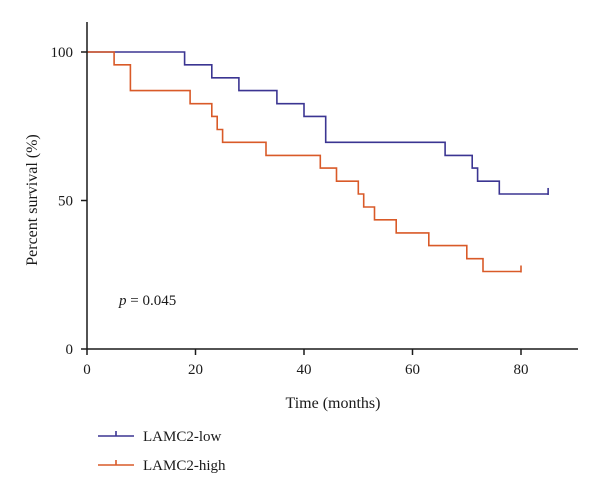  I want to click on y-axis-title: Percent survival (%), so click(32, 200).